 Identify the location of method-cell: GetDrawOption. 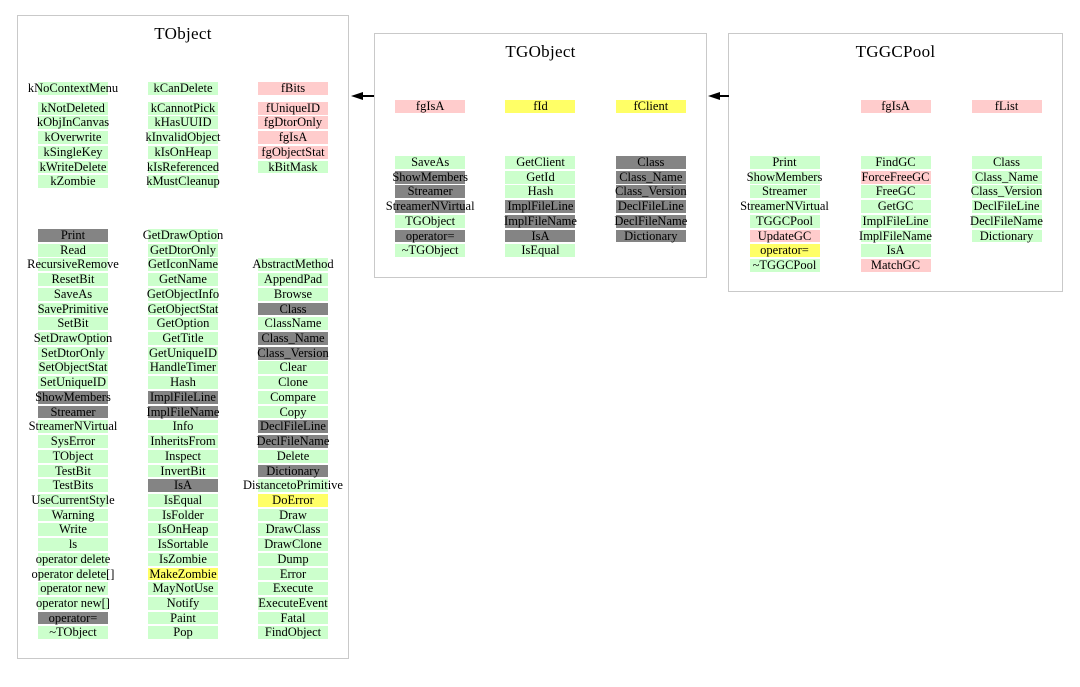
(183, 235).